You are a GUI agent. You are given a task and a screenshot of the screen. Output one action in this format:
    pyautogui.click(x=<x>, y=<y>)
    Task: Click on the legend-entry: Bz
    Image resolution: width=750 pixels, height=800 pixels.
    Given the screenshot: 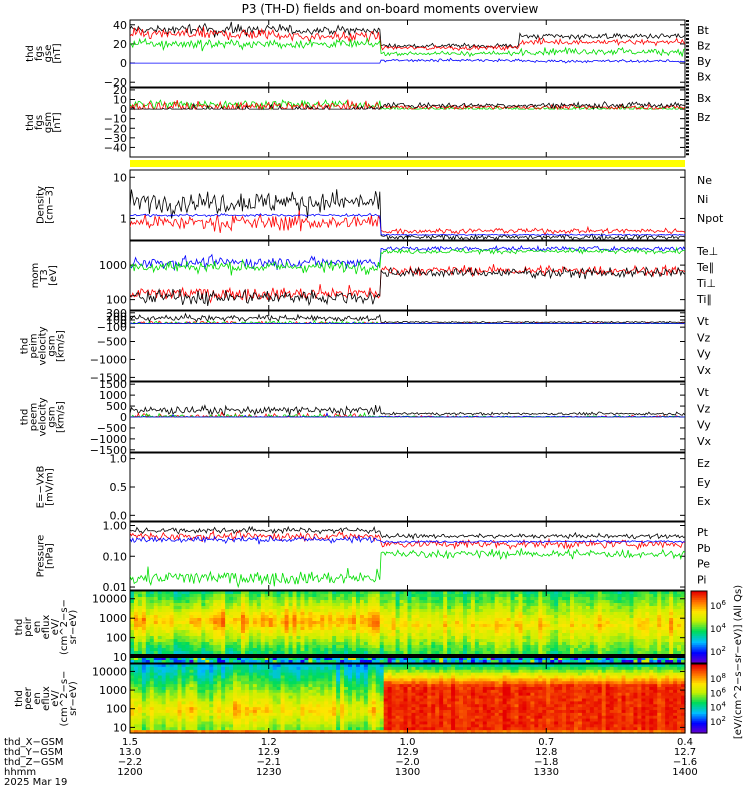 What is the action you would take?
    pyautogui.click(x=704, y=117)
    